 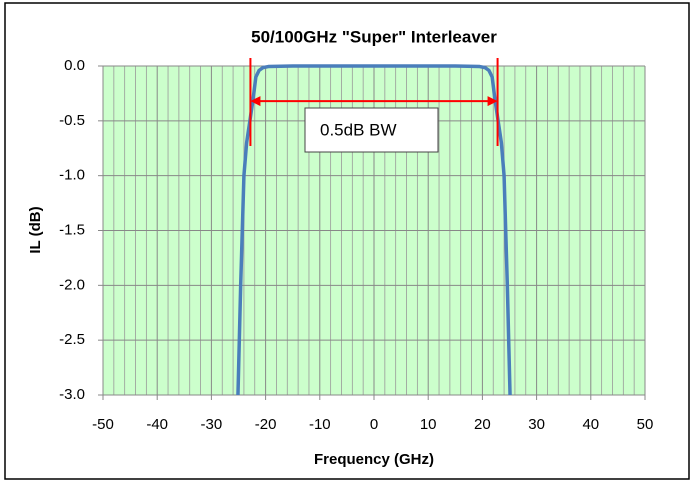 I want to click on x-tick-label: 30, so click(x=536, y=424).